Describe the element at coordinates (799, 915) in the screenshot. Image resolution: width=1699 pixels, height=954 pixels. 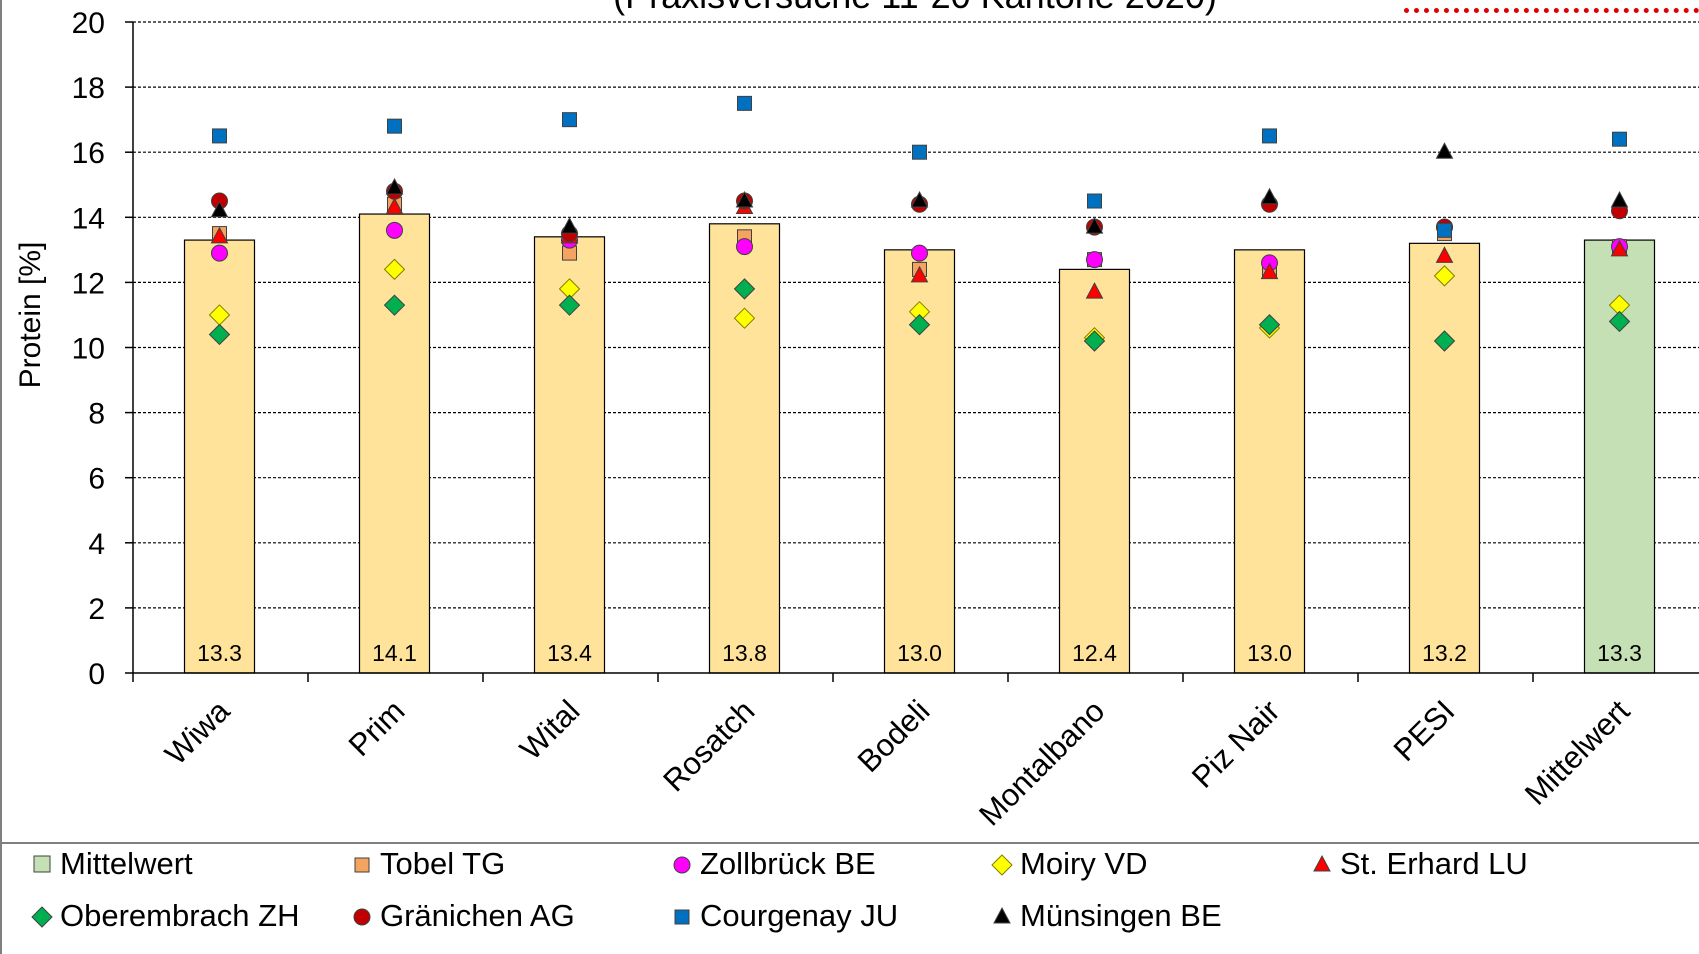
I see `legend-label: Courgenay JU` at that location.